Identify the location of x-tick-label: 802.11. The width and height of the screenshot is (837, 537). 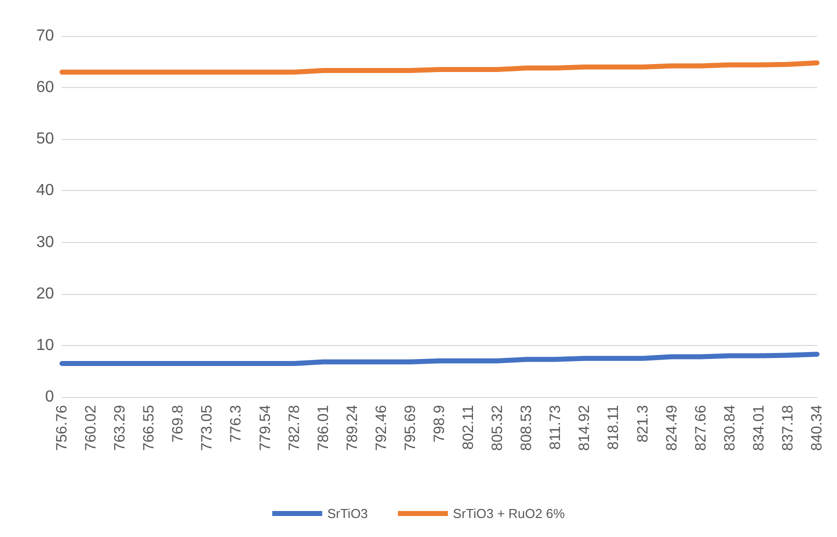
(469, 427).